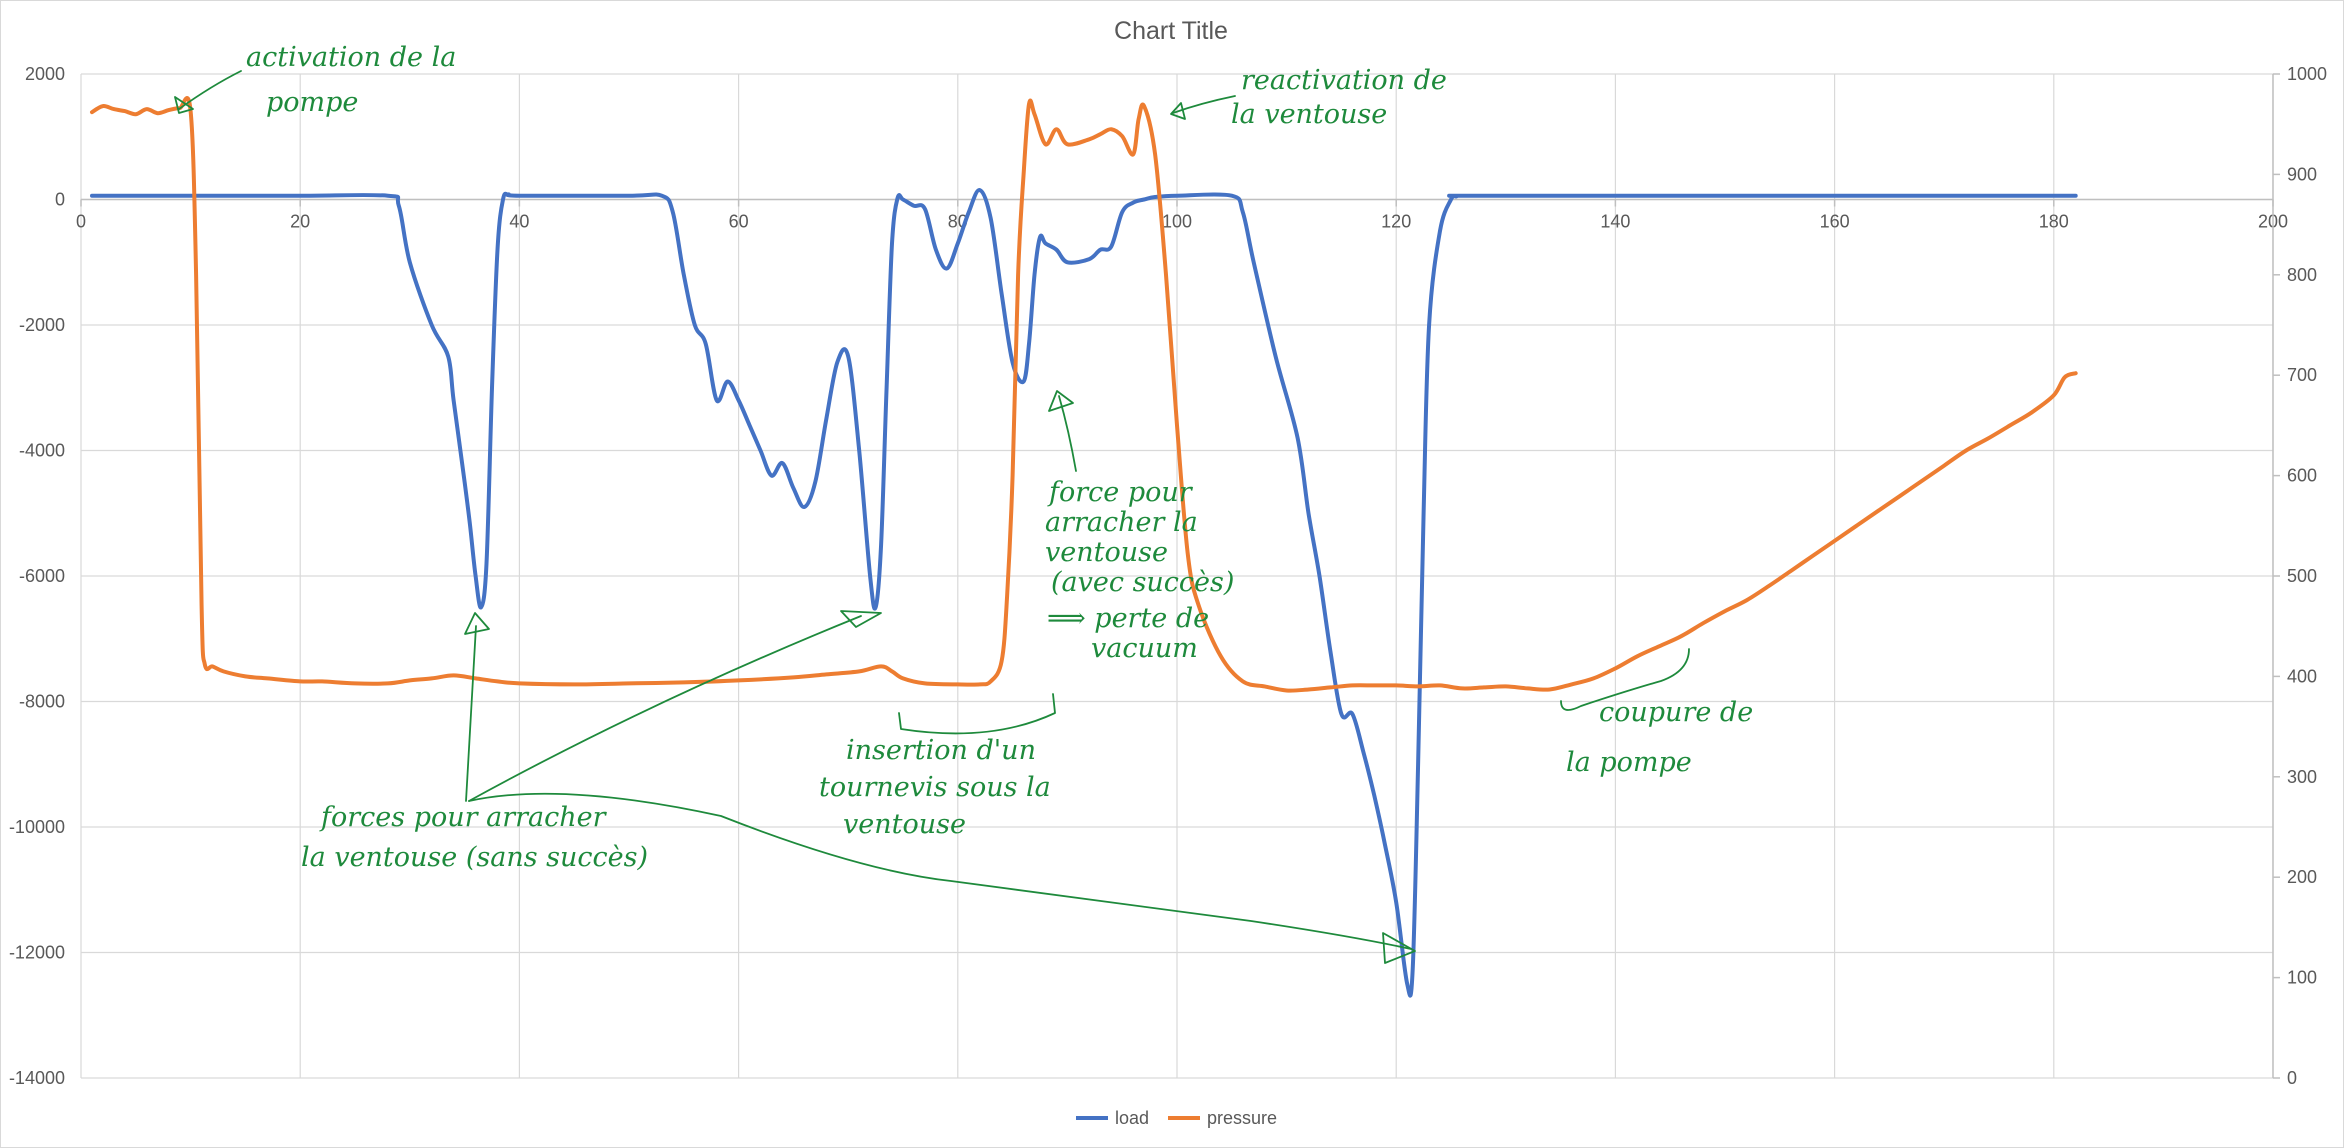 The image size is (2344, 1148). What do you see at coordinates (1177, 222) in the screenshot?
I see `x-tick-label: 100` at bounding box center [1177, 222].